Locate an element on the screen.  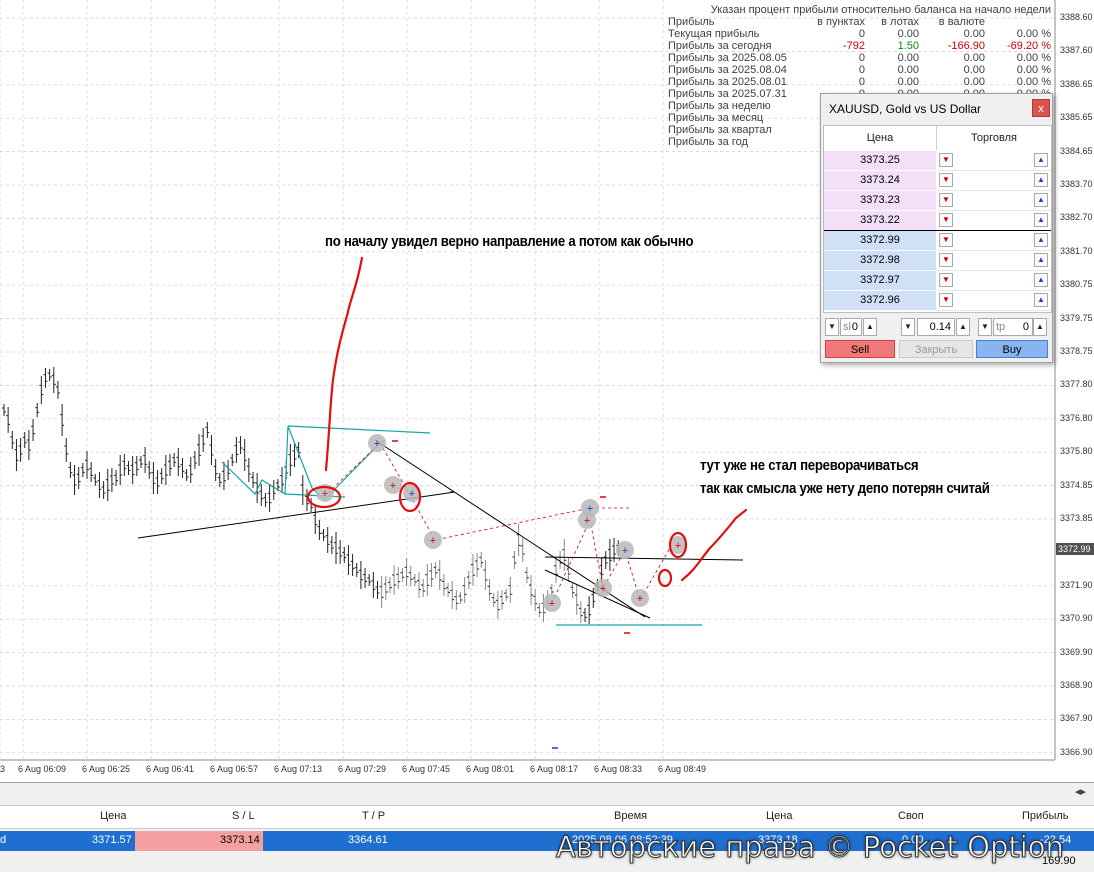
dom-row: 3373.25 ▼ ▲ is located at coordinates (937, 161).